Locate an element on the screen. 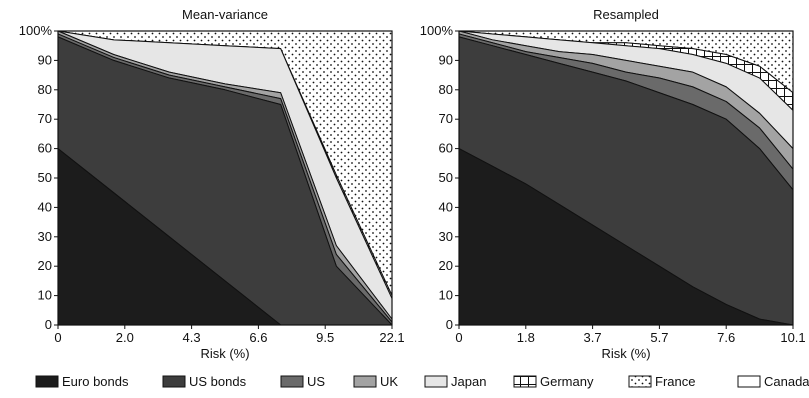 The image size is (809, 398). legend-label: US is located at coordinates (316, 381).